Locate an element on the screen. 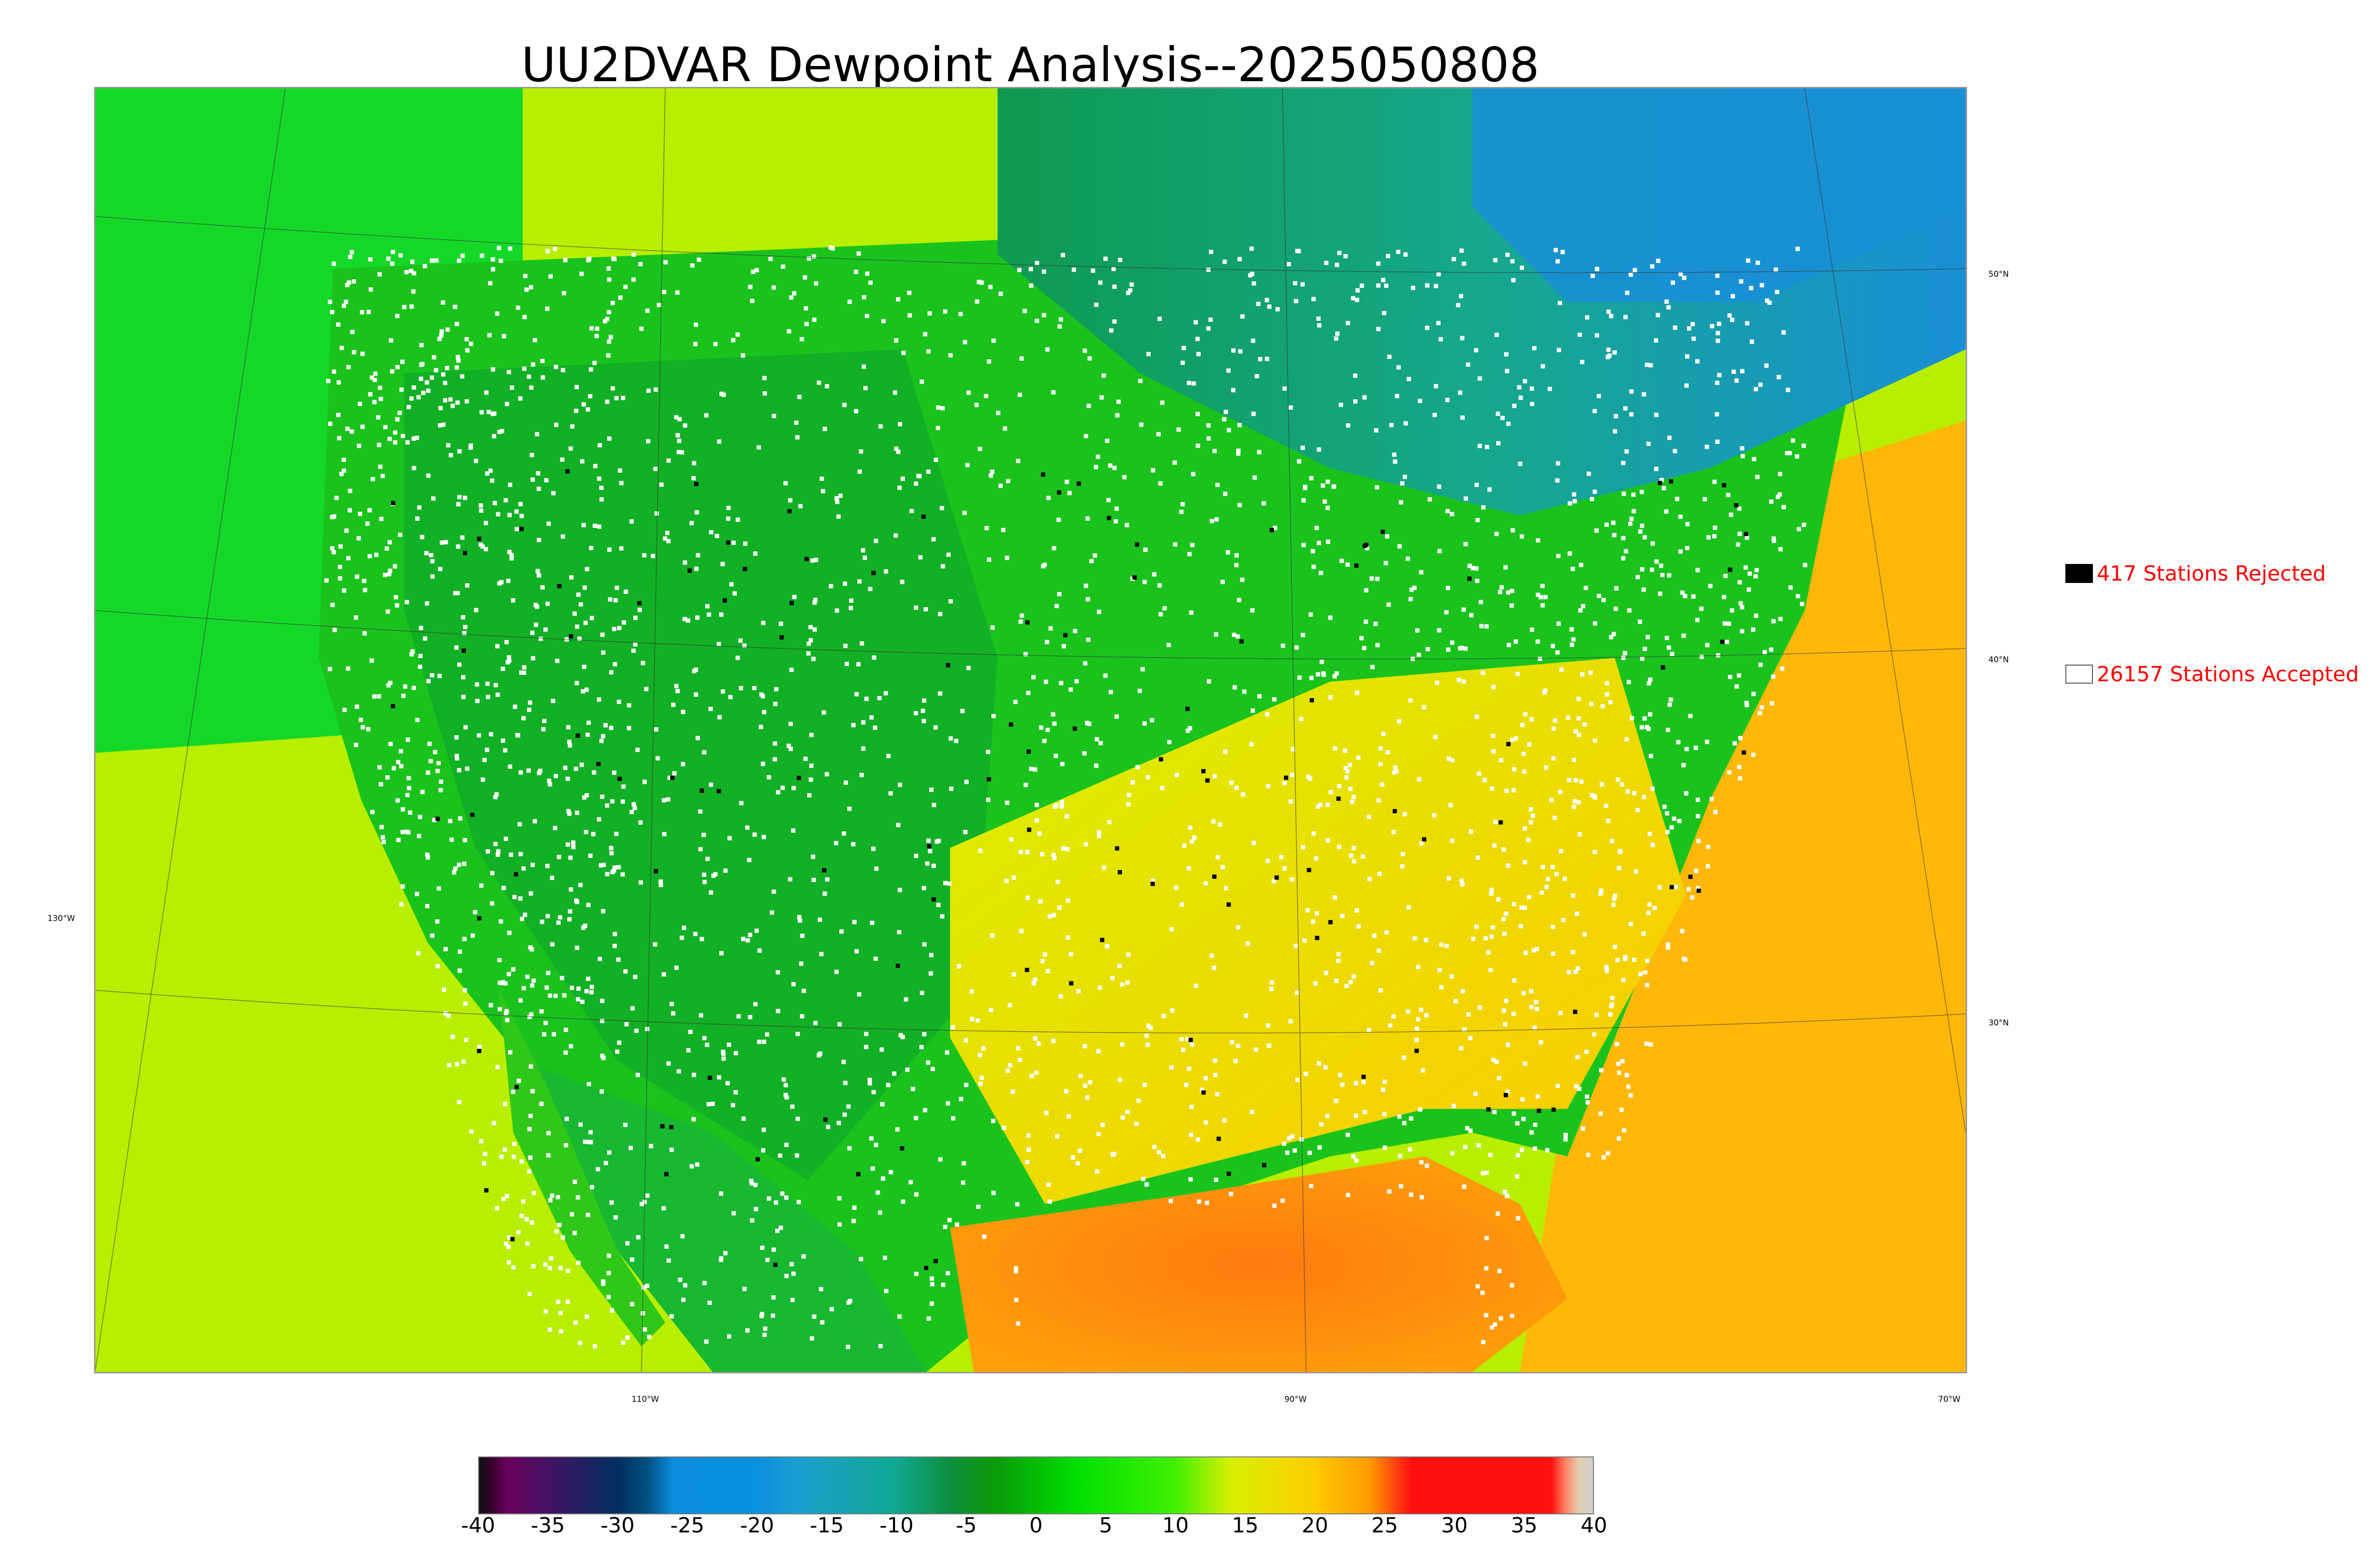 Image resolution: width=2374 pixels, height=1568 pixels. colorbar-tick-label: -10 is located at coordinates (896, 1525).